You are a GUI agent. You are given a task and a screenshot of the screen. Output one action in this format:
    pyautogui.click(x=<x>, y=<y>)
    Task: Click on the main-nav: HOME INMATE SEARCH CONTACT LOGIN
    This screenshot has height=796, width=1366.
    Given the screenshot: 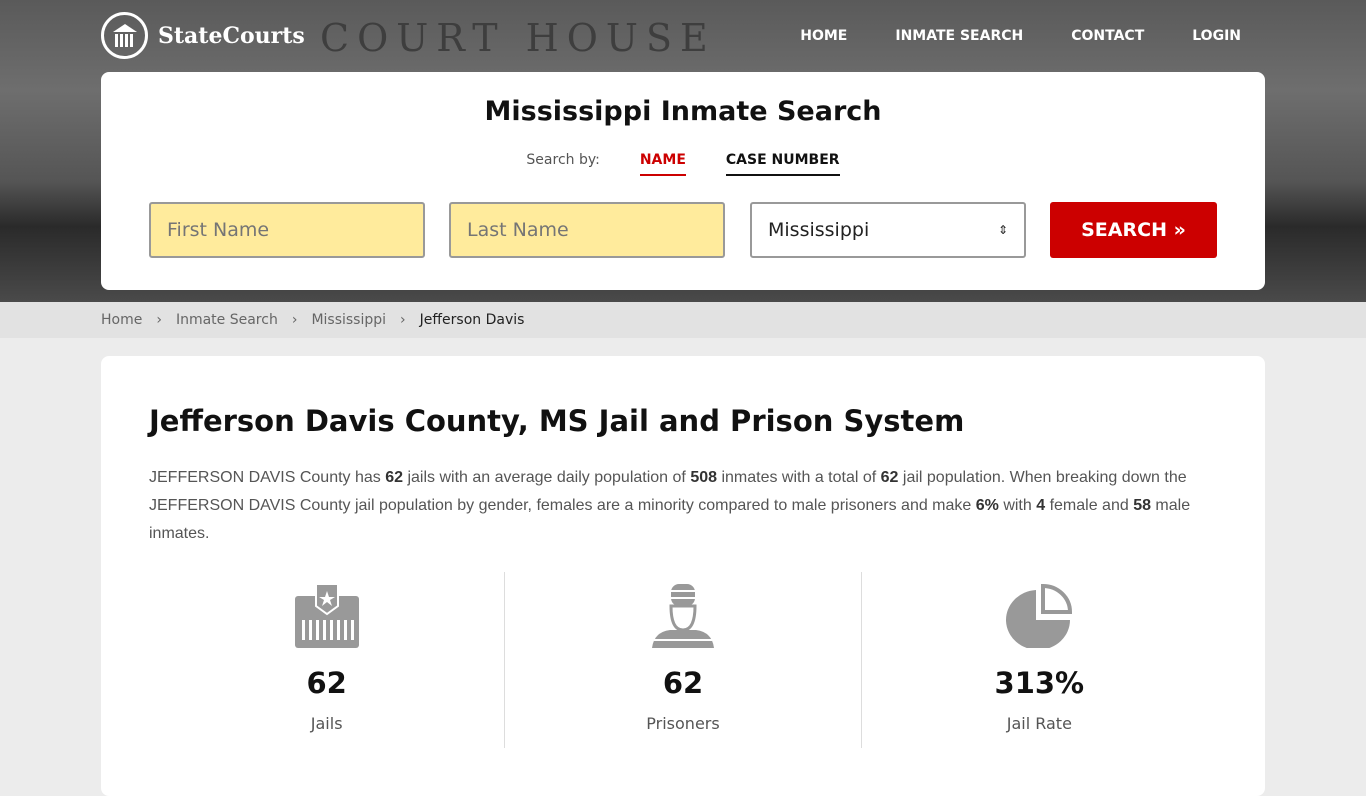 What is the action you would take?
    pyautogui.click(x=1020, y=36)
    